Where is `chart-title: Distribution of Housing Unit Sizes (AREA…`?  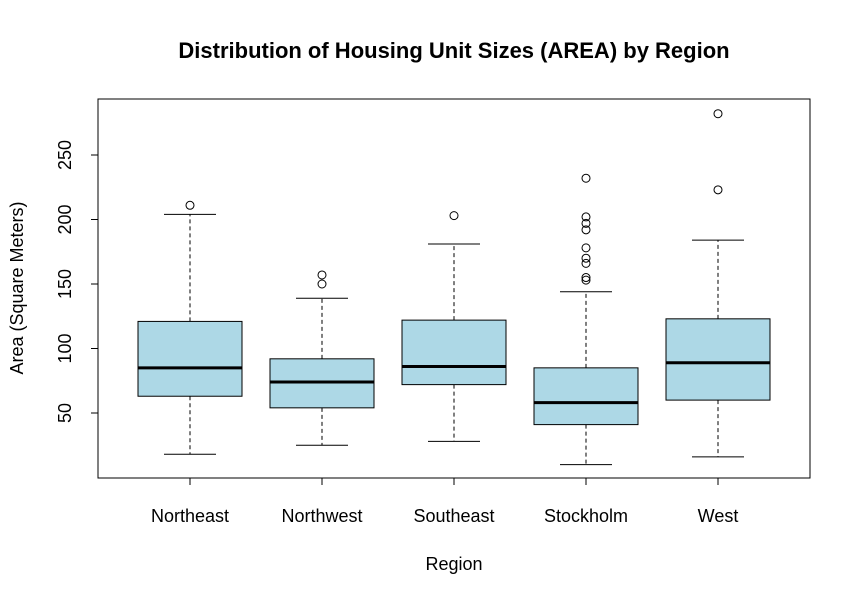 chart-title: Distribution of Housing Unit Sizes (AREA… is located at coordinates (453, 50).